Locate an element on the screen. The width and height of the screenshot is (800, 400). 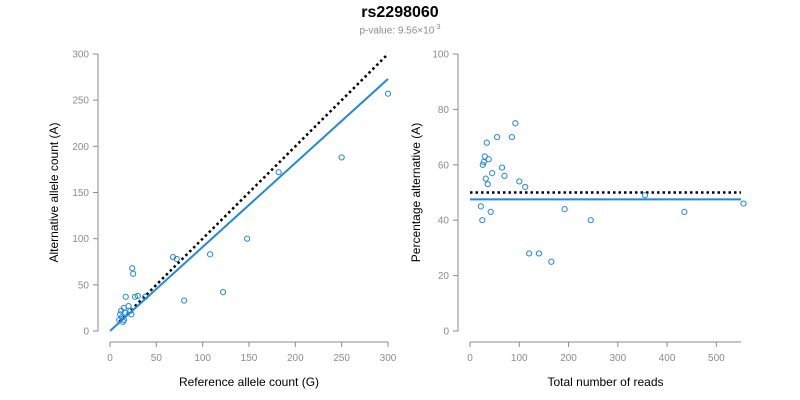
left-x-tick-label: 50 is located at coordinates (157, 358).